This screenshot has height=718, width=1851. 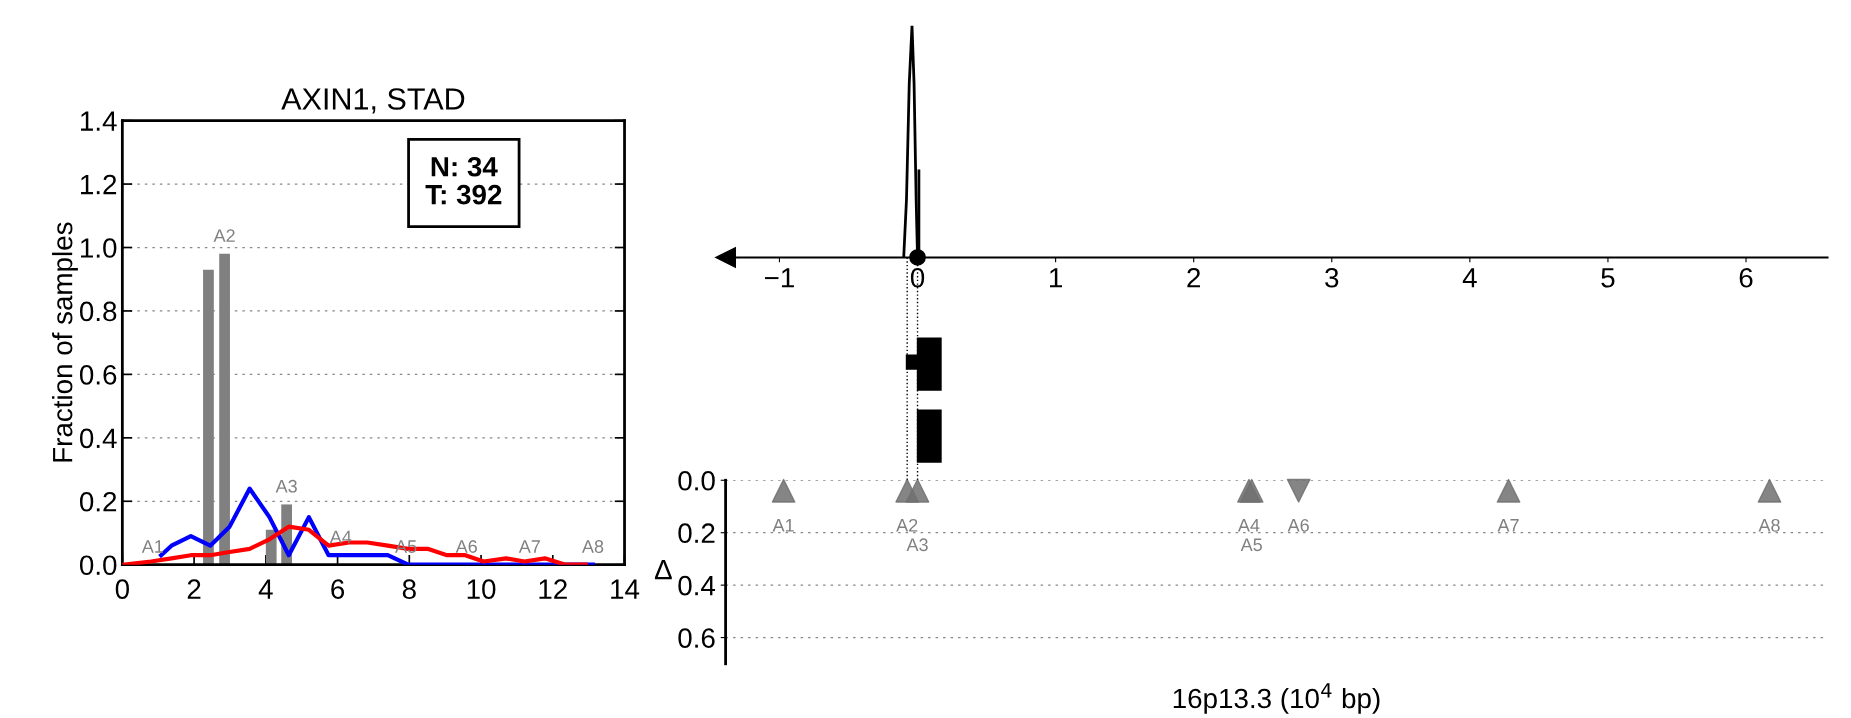 I want to click on x-tick-label: 8, so click(x=409, y=589).